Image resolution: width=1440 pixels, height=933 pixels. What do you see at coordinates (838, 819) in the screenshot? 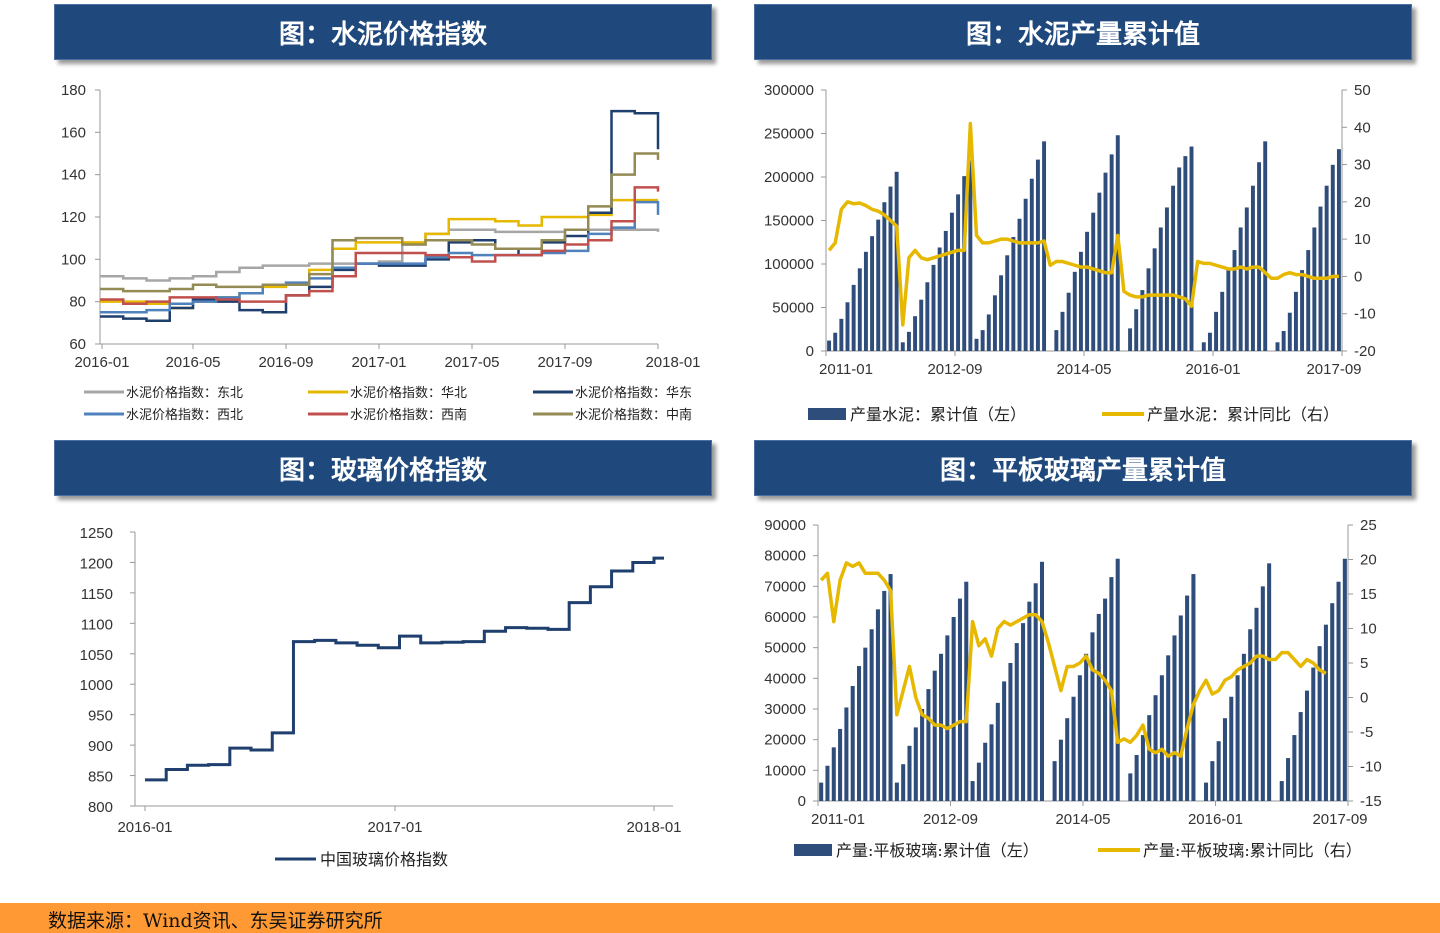
I see `x-tick-label: 2011-01` at bounding box center [838, 819].